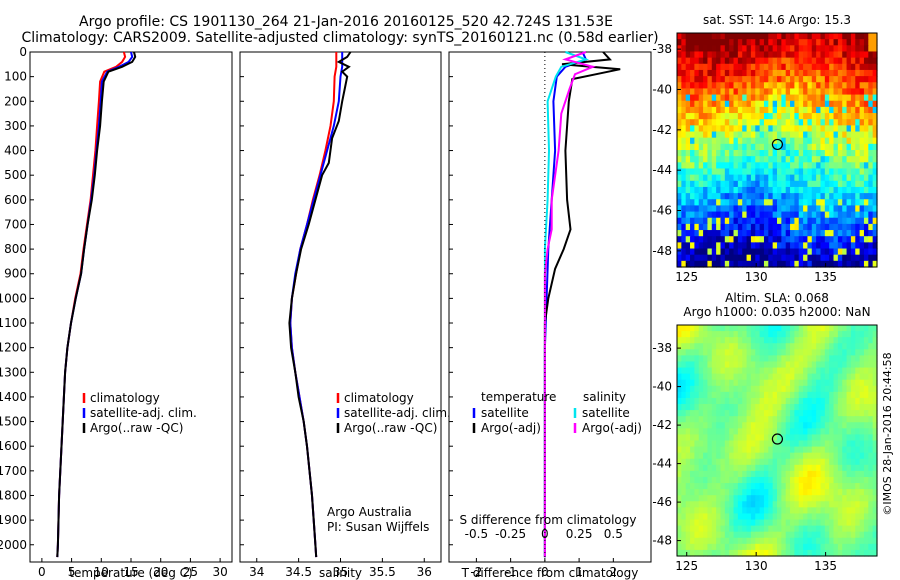  Describe the element at coordinates (397, 413) in the screenshot. I see `legend-label: satellite-adj. clim.` at that location.